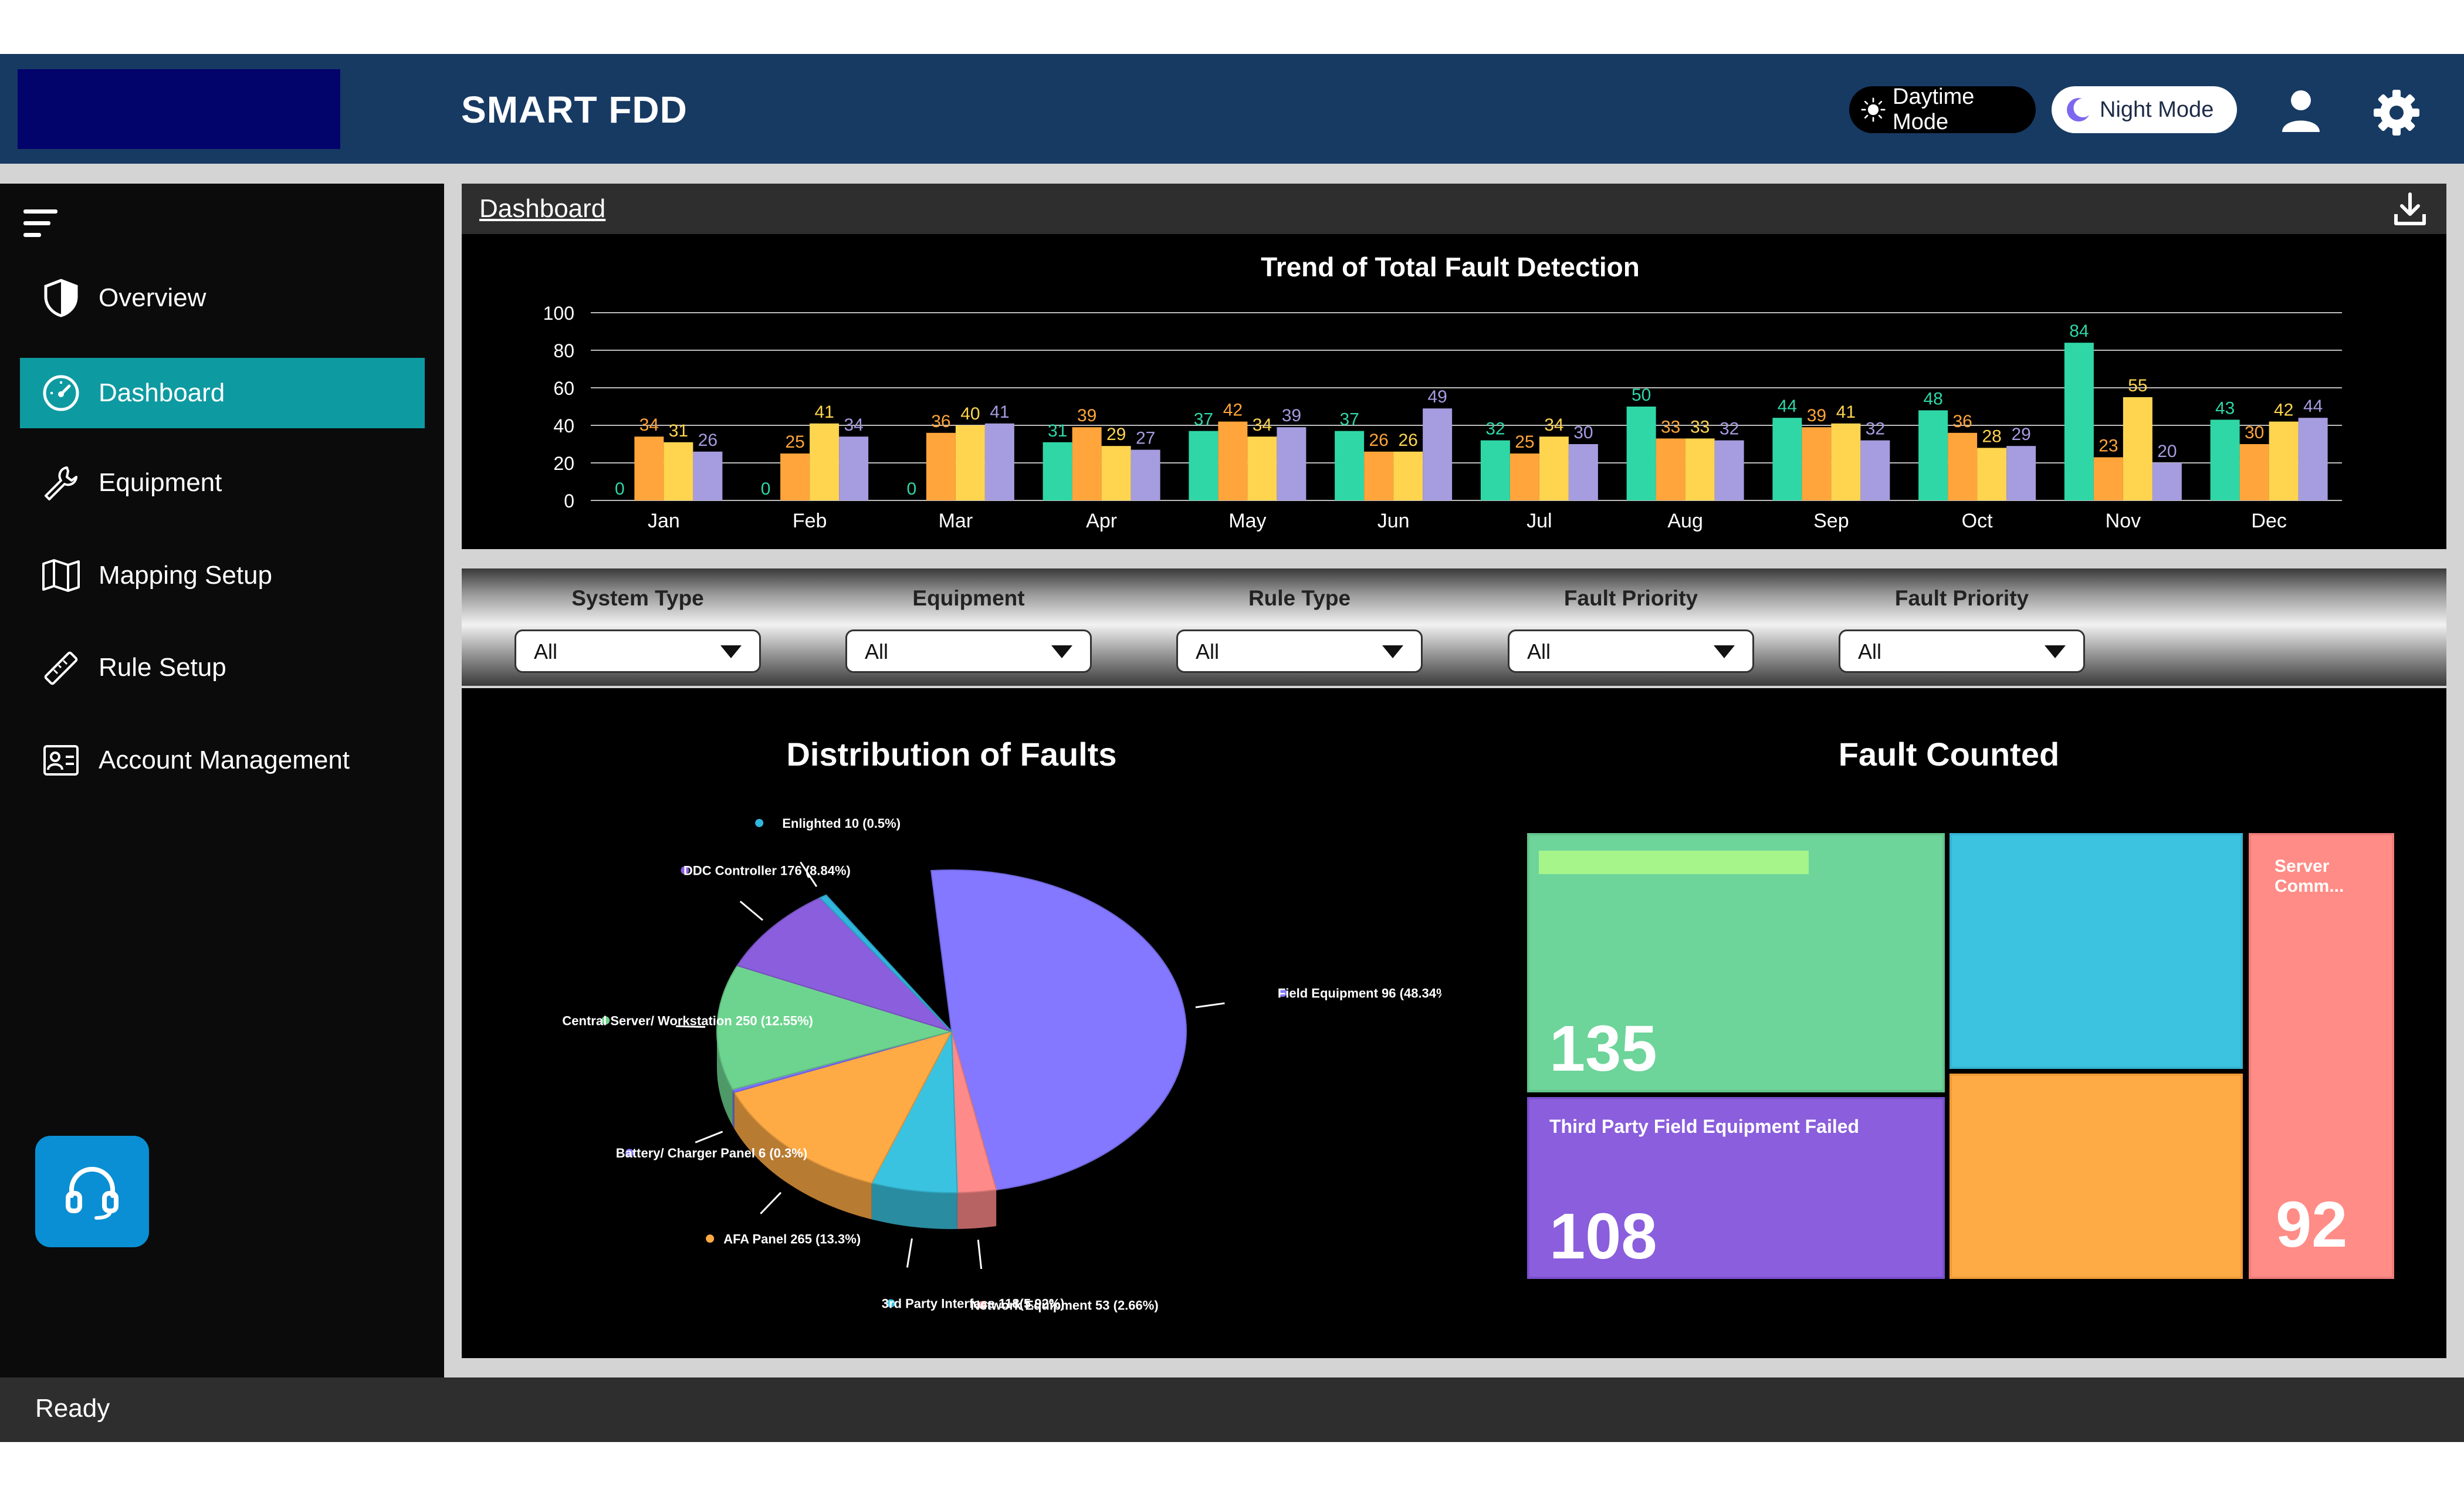  I want to click on pie-slice-label: 3rd Party Interface 118(5.92%), so click(973, 1304).